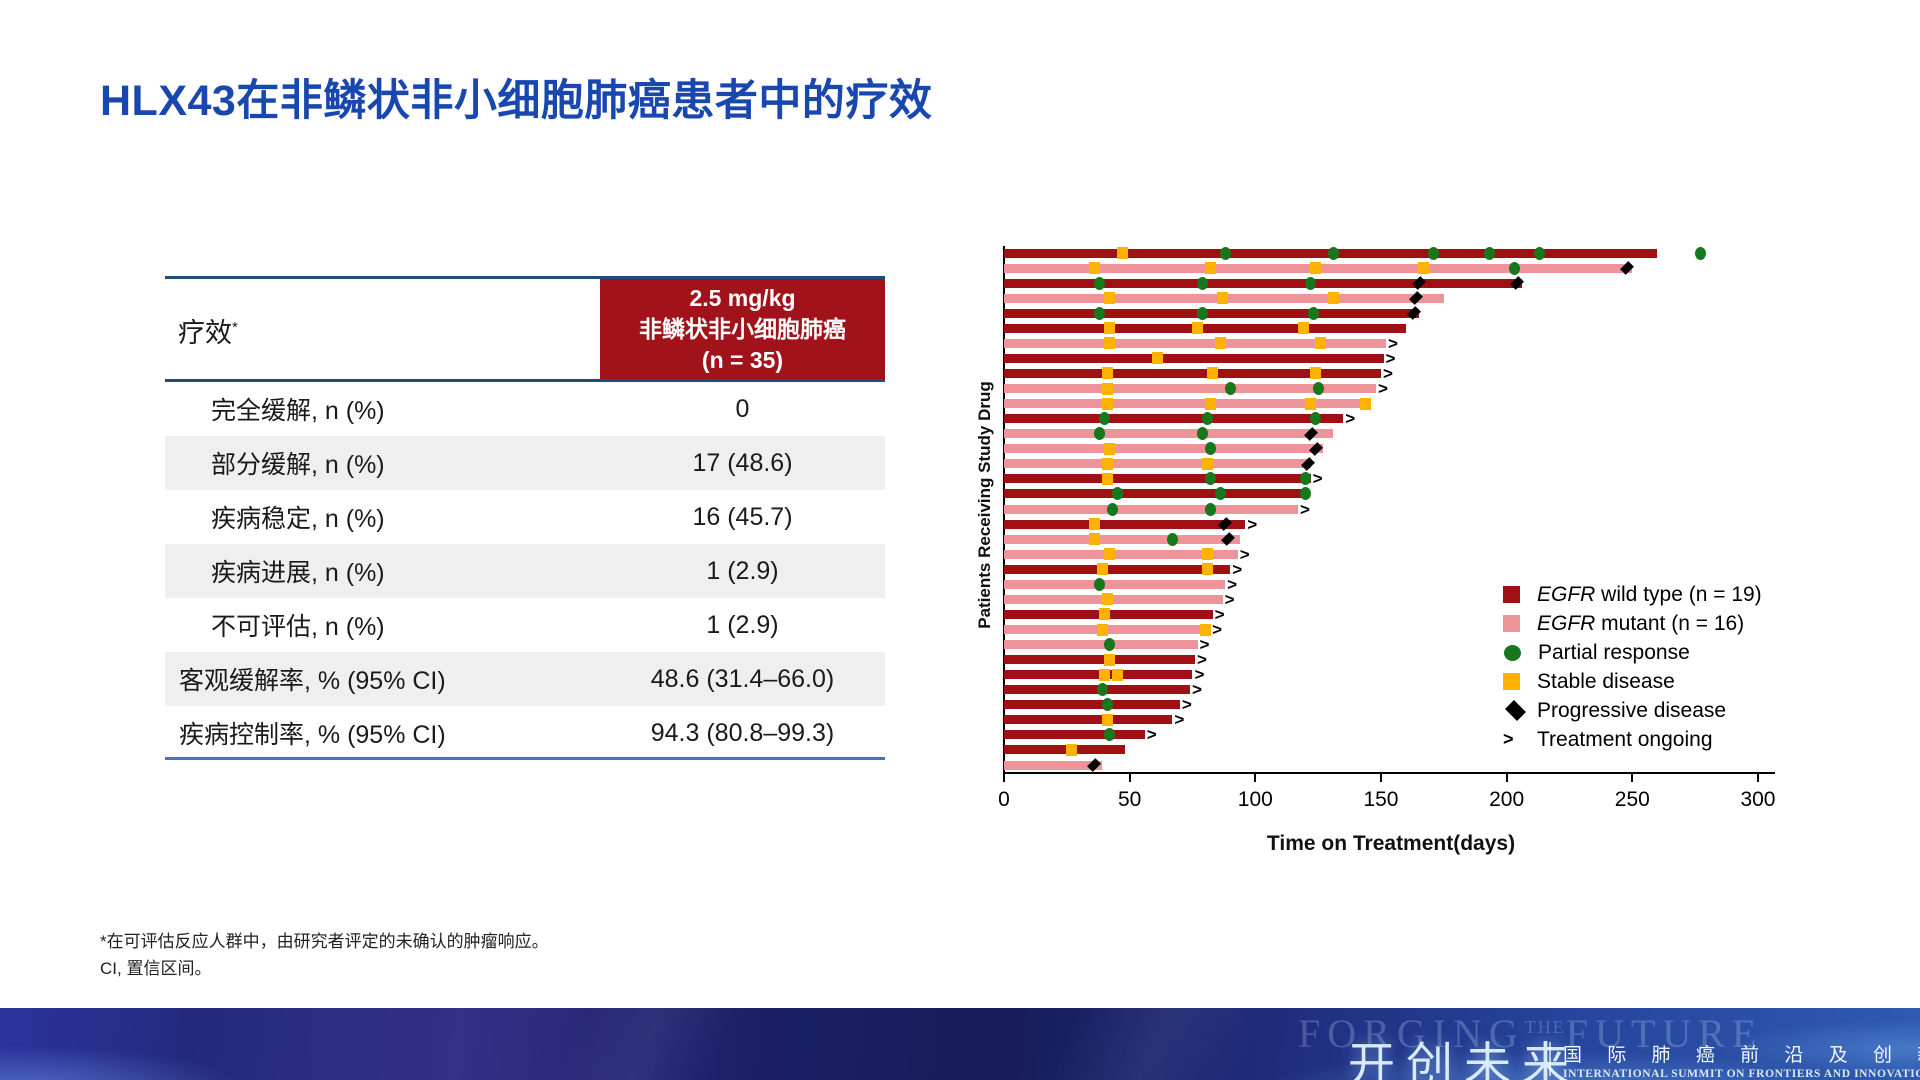 The height and width of the screenshot is (1080, 1920). I want to click on egfr-wild-swatch, so click(1511, 594).